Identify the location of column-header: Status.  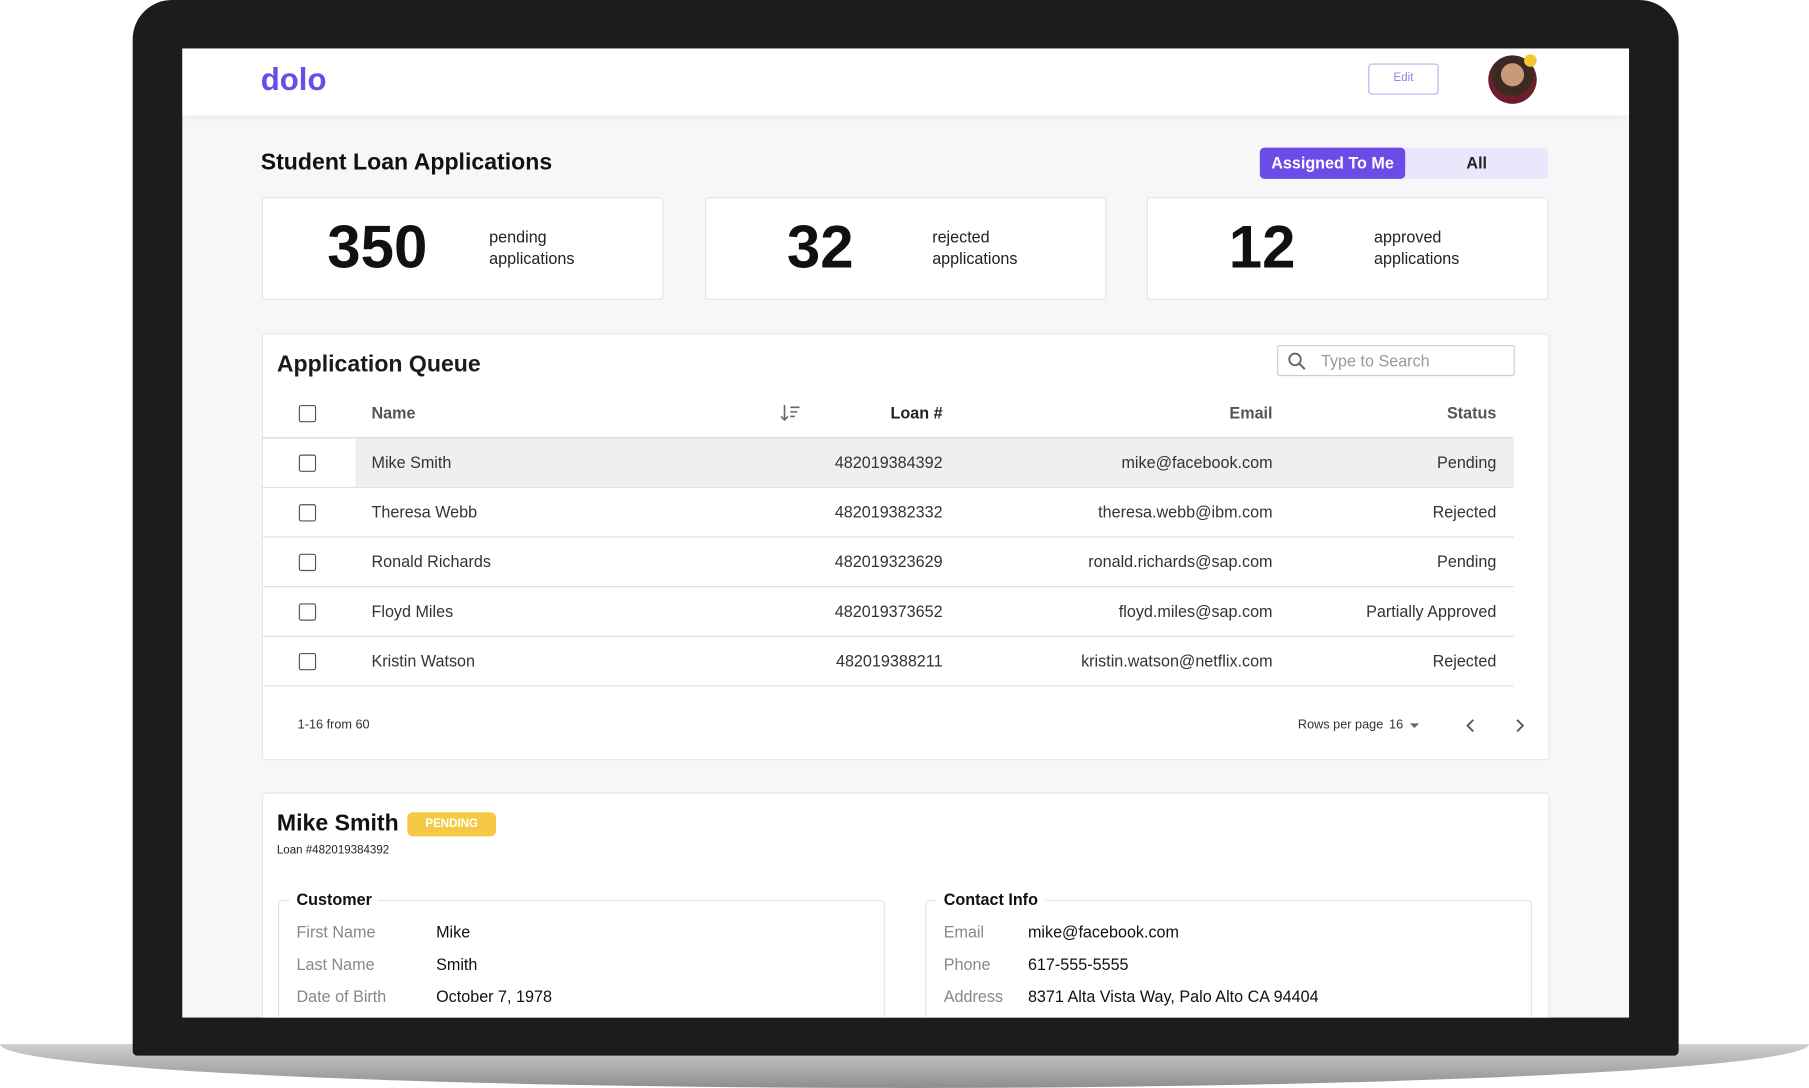
(1471, 412).